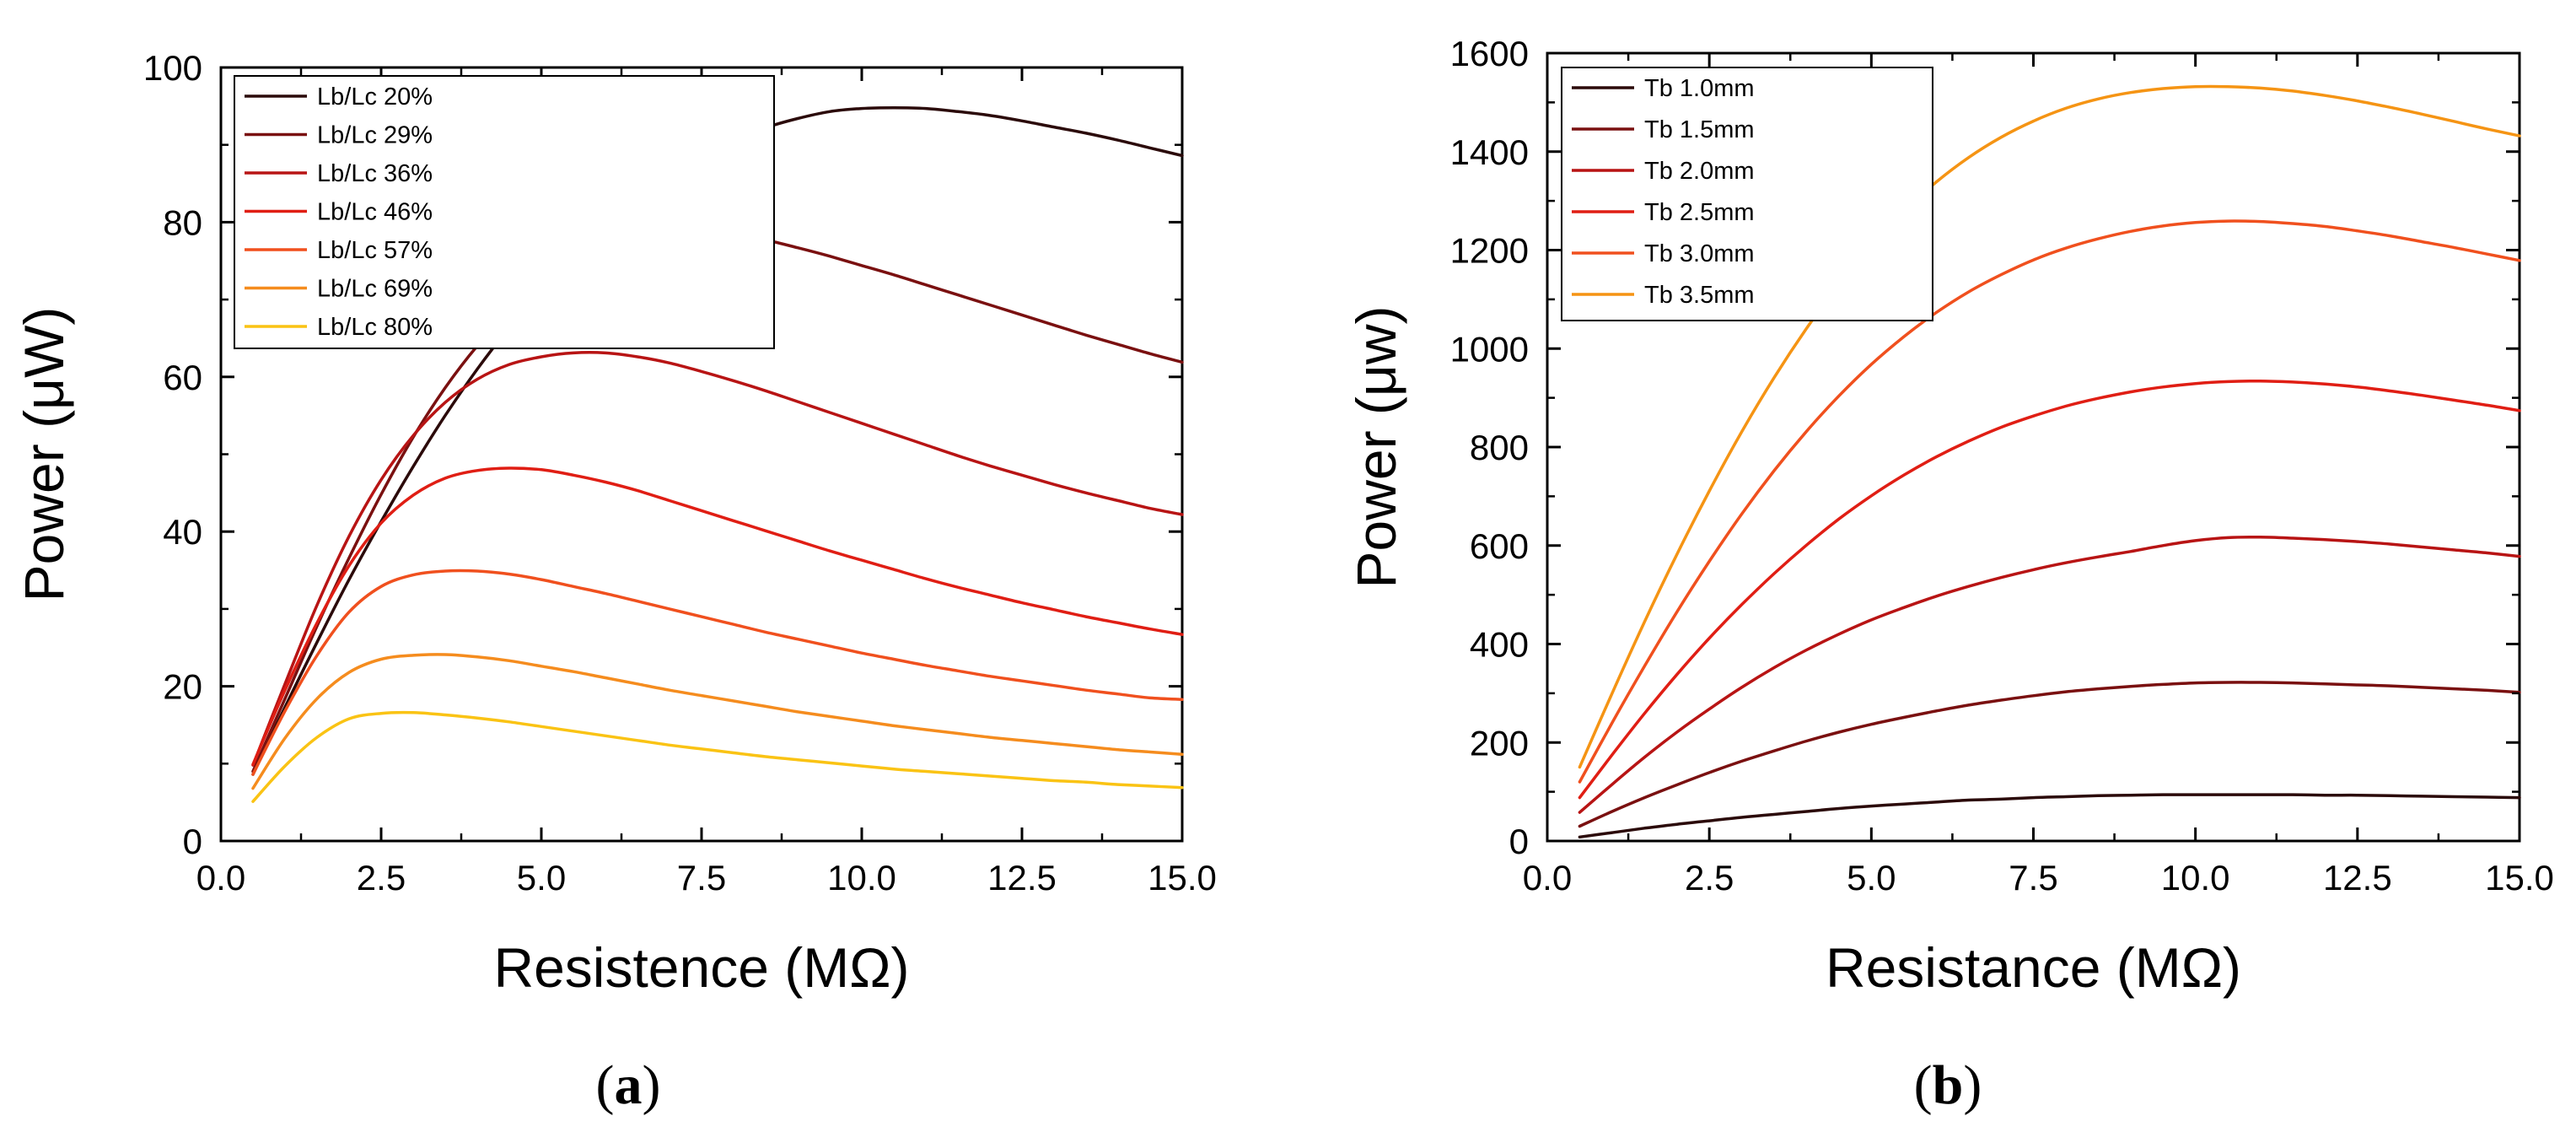 Image resolution: width=2576 pixels, height=1132 pixels. What do you see at coordinates (2519, 878) in the screenshot?
I see `x-tick-label-b: 15.0` at bounding box center [2519, 878].